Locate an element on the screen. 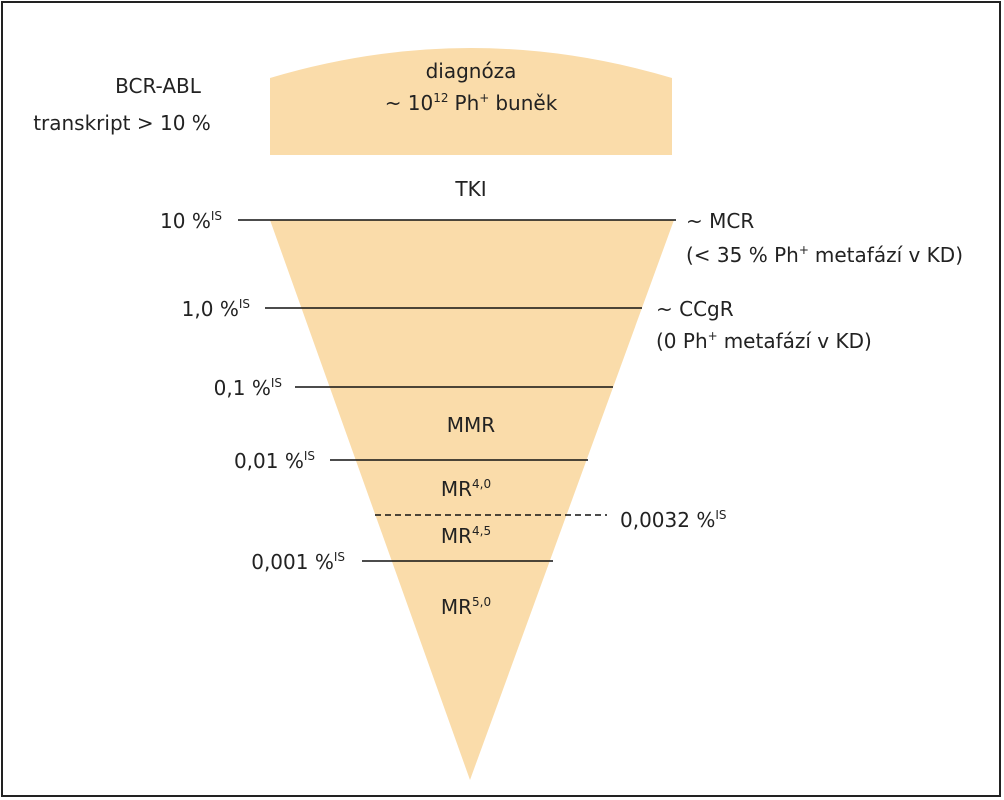 The height and width of the screenshot is (800, 1004). text: 0,0032 % is located at coordinates (667, 520).